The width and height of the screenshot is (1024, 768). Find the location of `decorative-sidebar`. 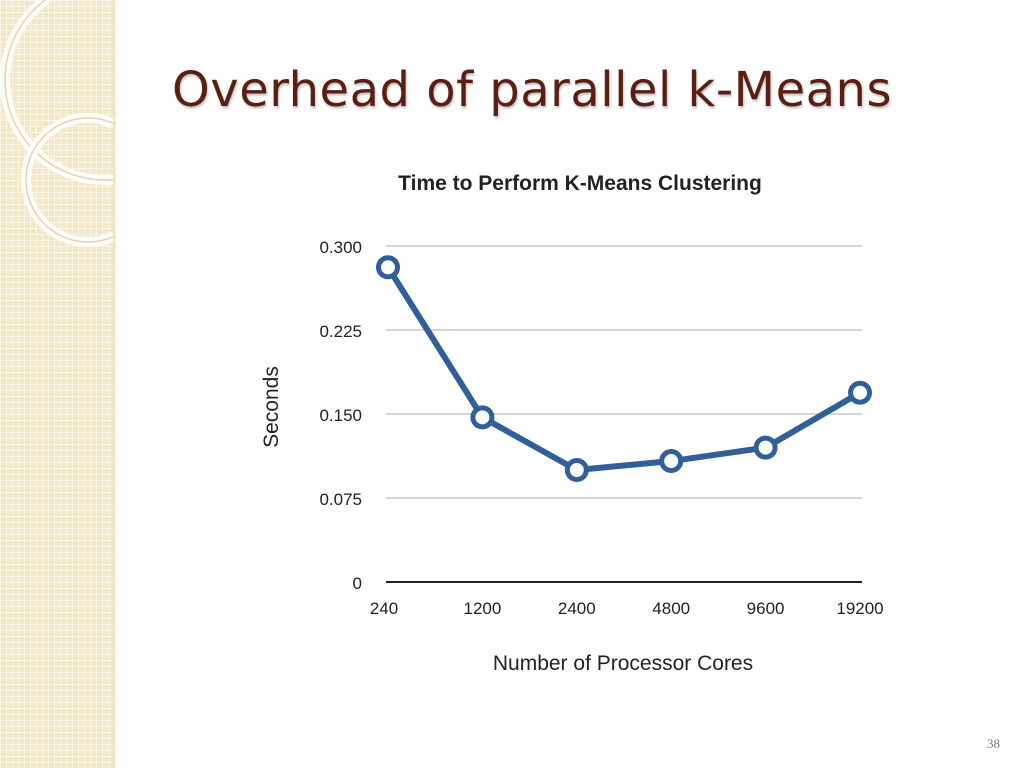

decorative-sidebar is located at coordinates (56, 384).